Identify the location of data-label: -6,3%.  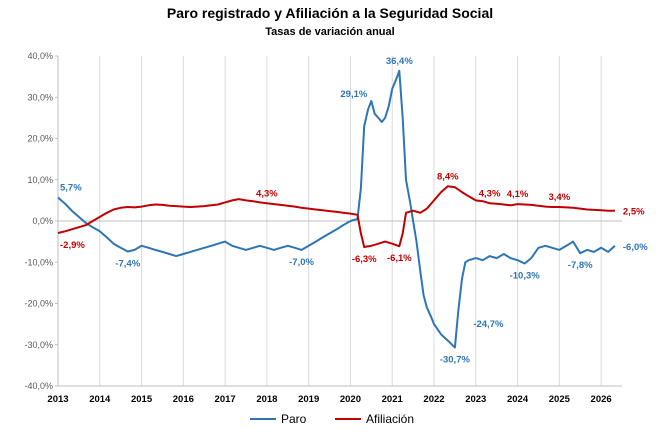
(364, 259).